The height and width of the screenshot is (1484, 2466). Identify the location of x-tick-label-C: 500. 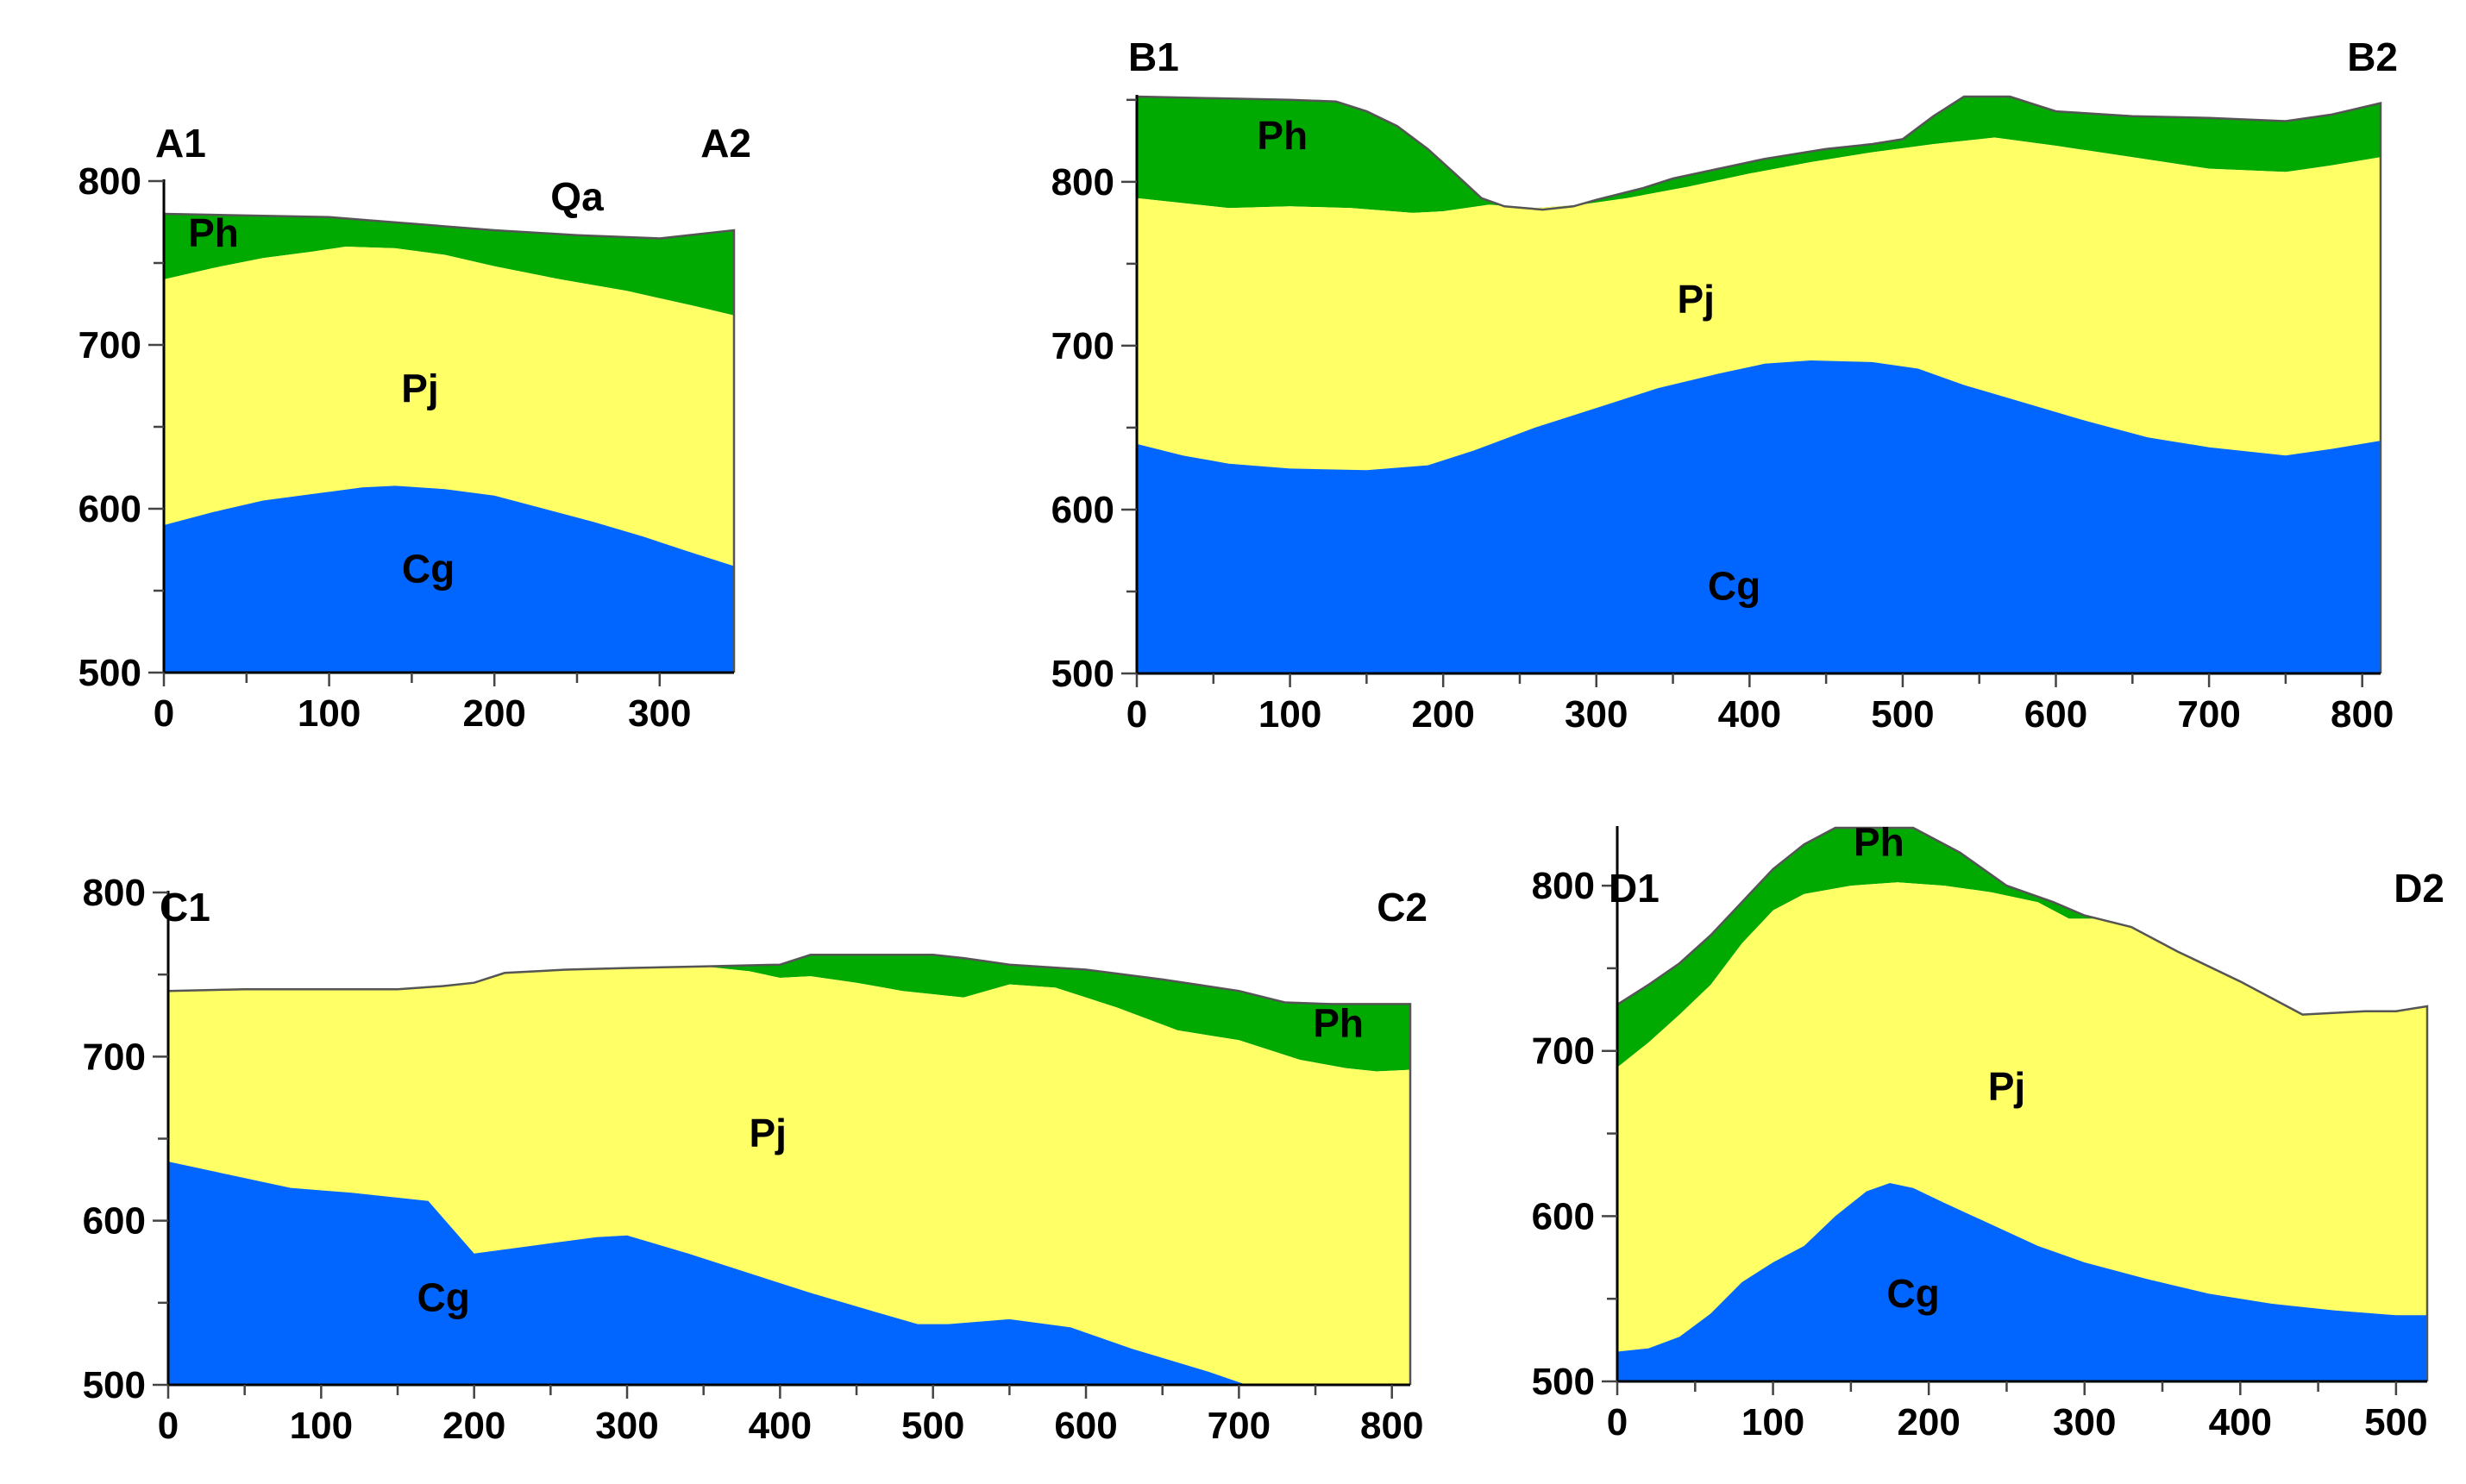
(932, 1426).